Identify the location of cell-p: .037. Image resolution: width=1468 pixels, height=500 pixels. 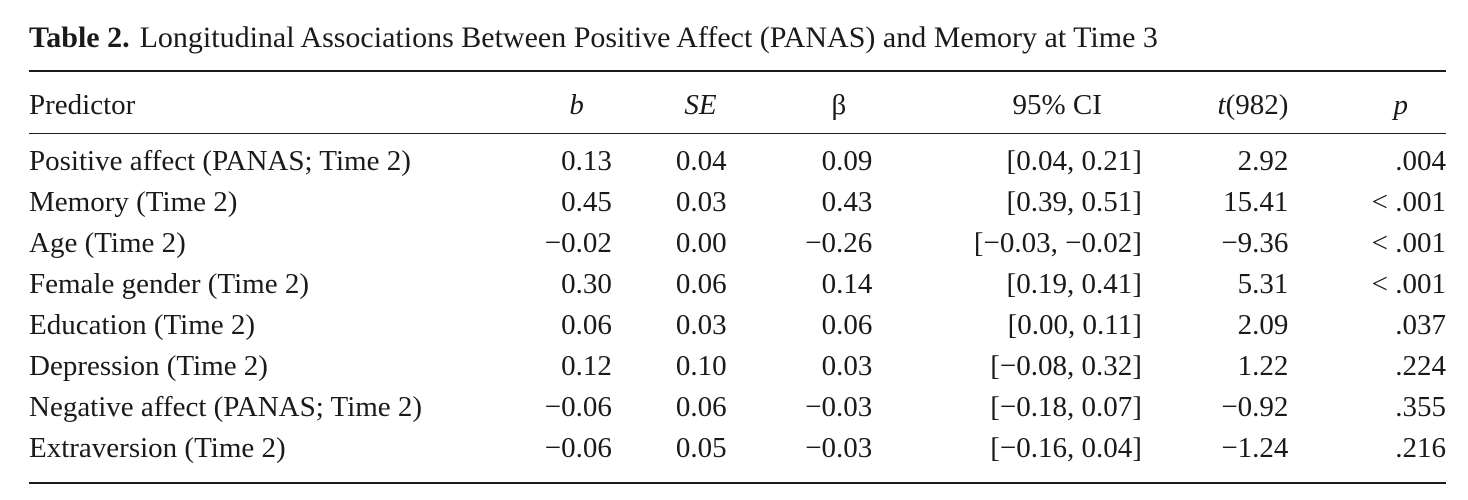
(1420, 325).